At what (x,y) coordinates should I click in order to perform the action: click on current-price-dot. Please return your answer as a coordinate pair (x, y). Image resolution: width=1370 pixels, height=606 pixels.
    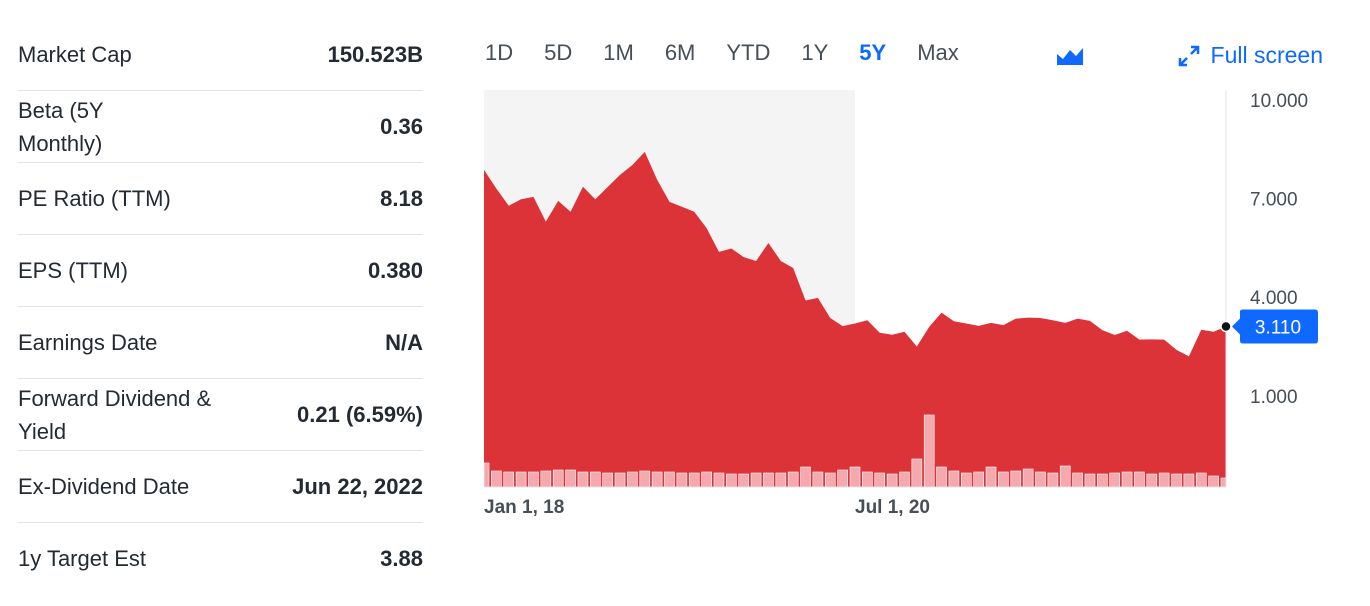
    Looking at the image, I should click on (1226, 326).